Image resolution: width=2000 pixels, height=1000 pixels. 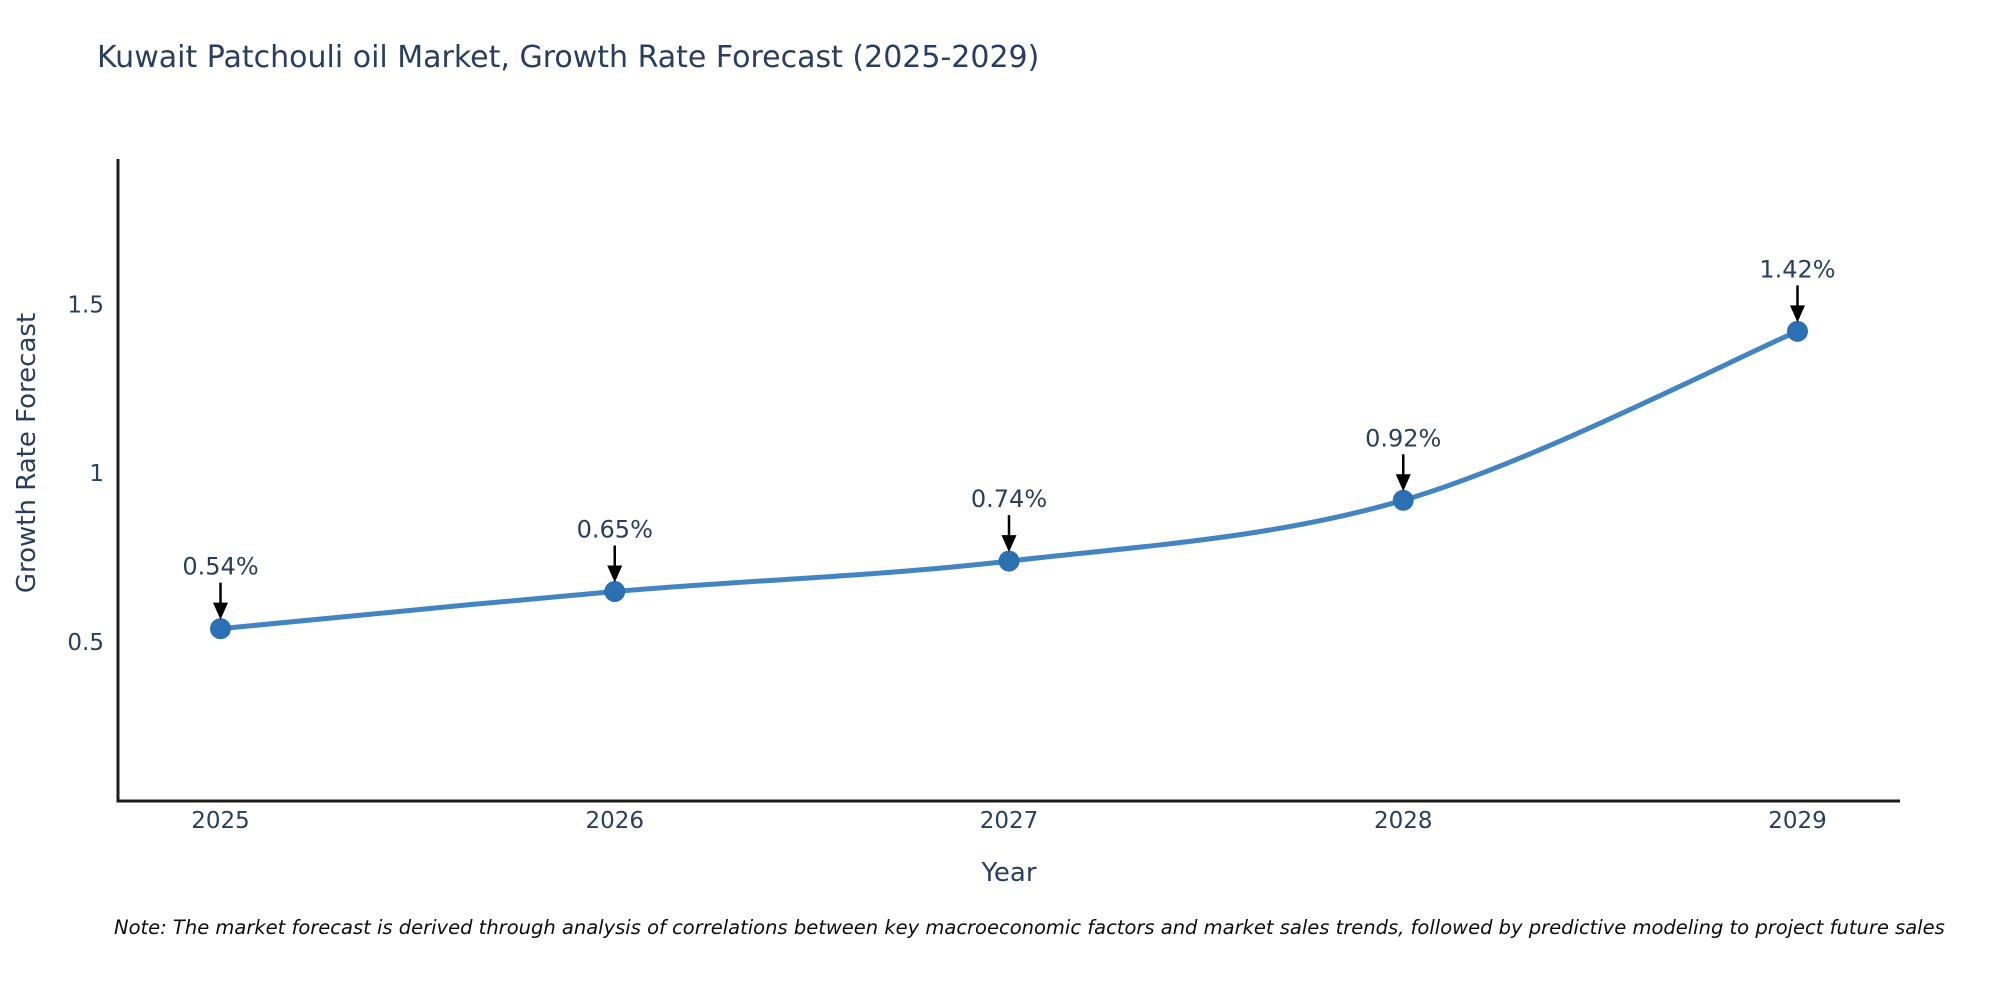 What do you see at coordinates (614, 821) in the screenshot?
I see `x-tick-label: 2026` at bounding box center [614, 821].